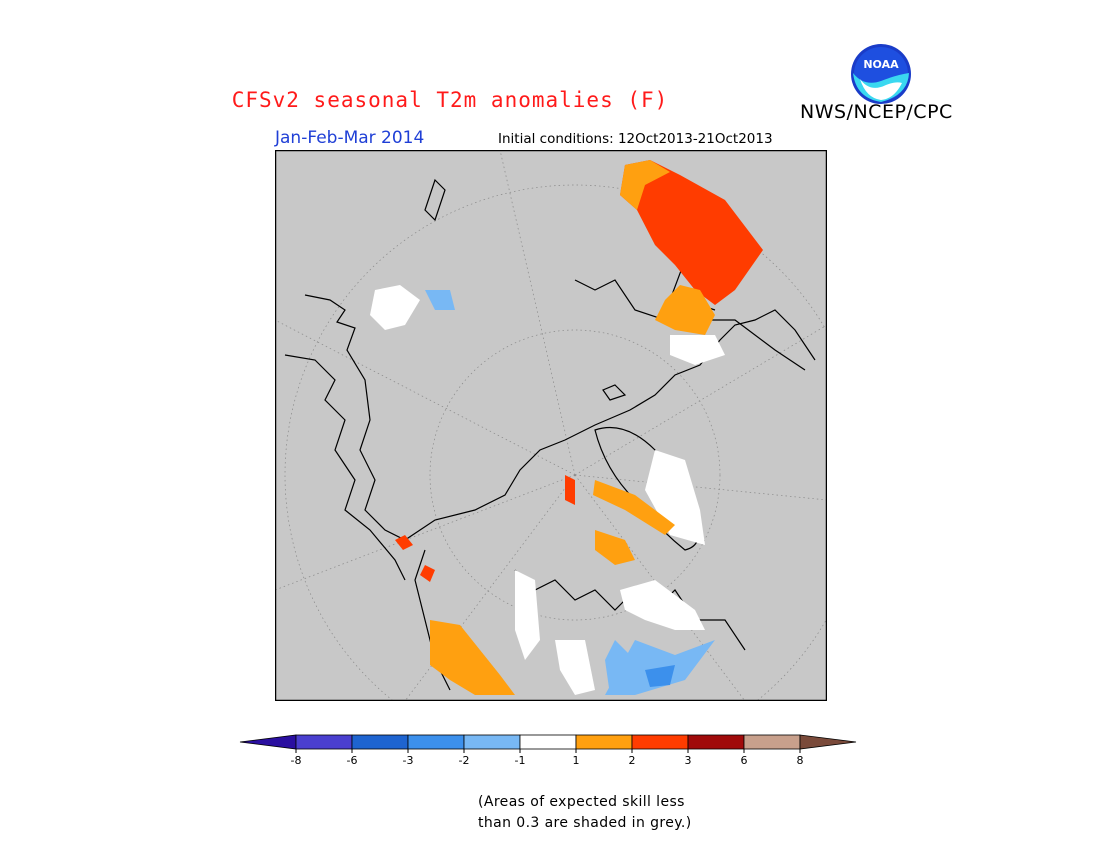 This screenshot has height=850, width=1100. Describe the element at coordinates (350, 138) in the screenshot. I see `forecast-period: Jan-Feb-Mar 2014` at that location.